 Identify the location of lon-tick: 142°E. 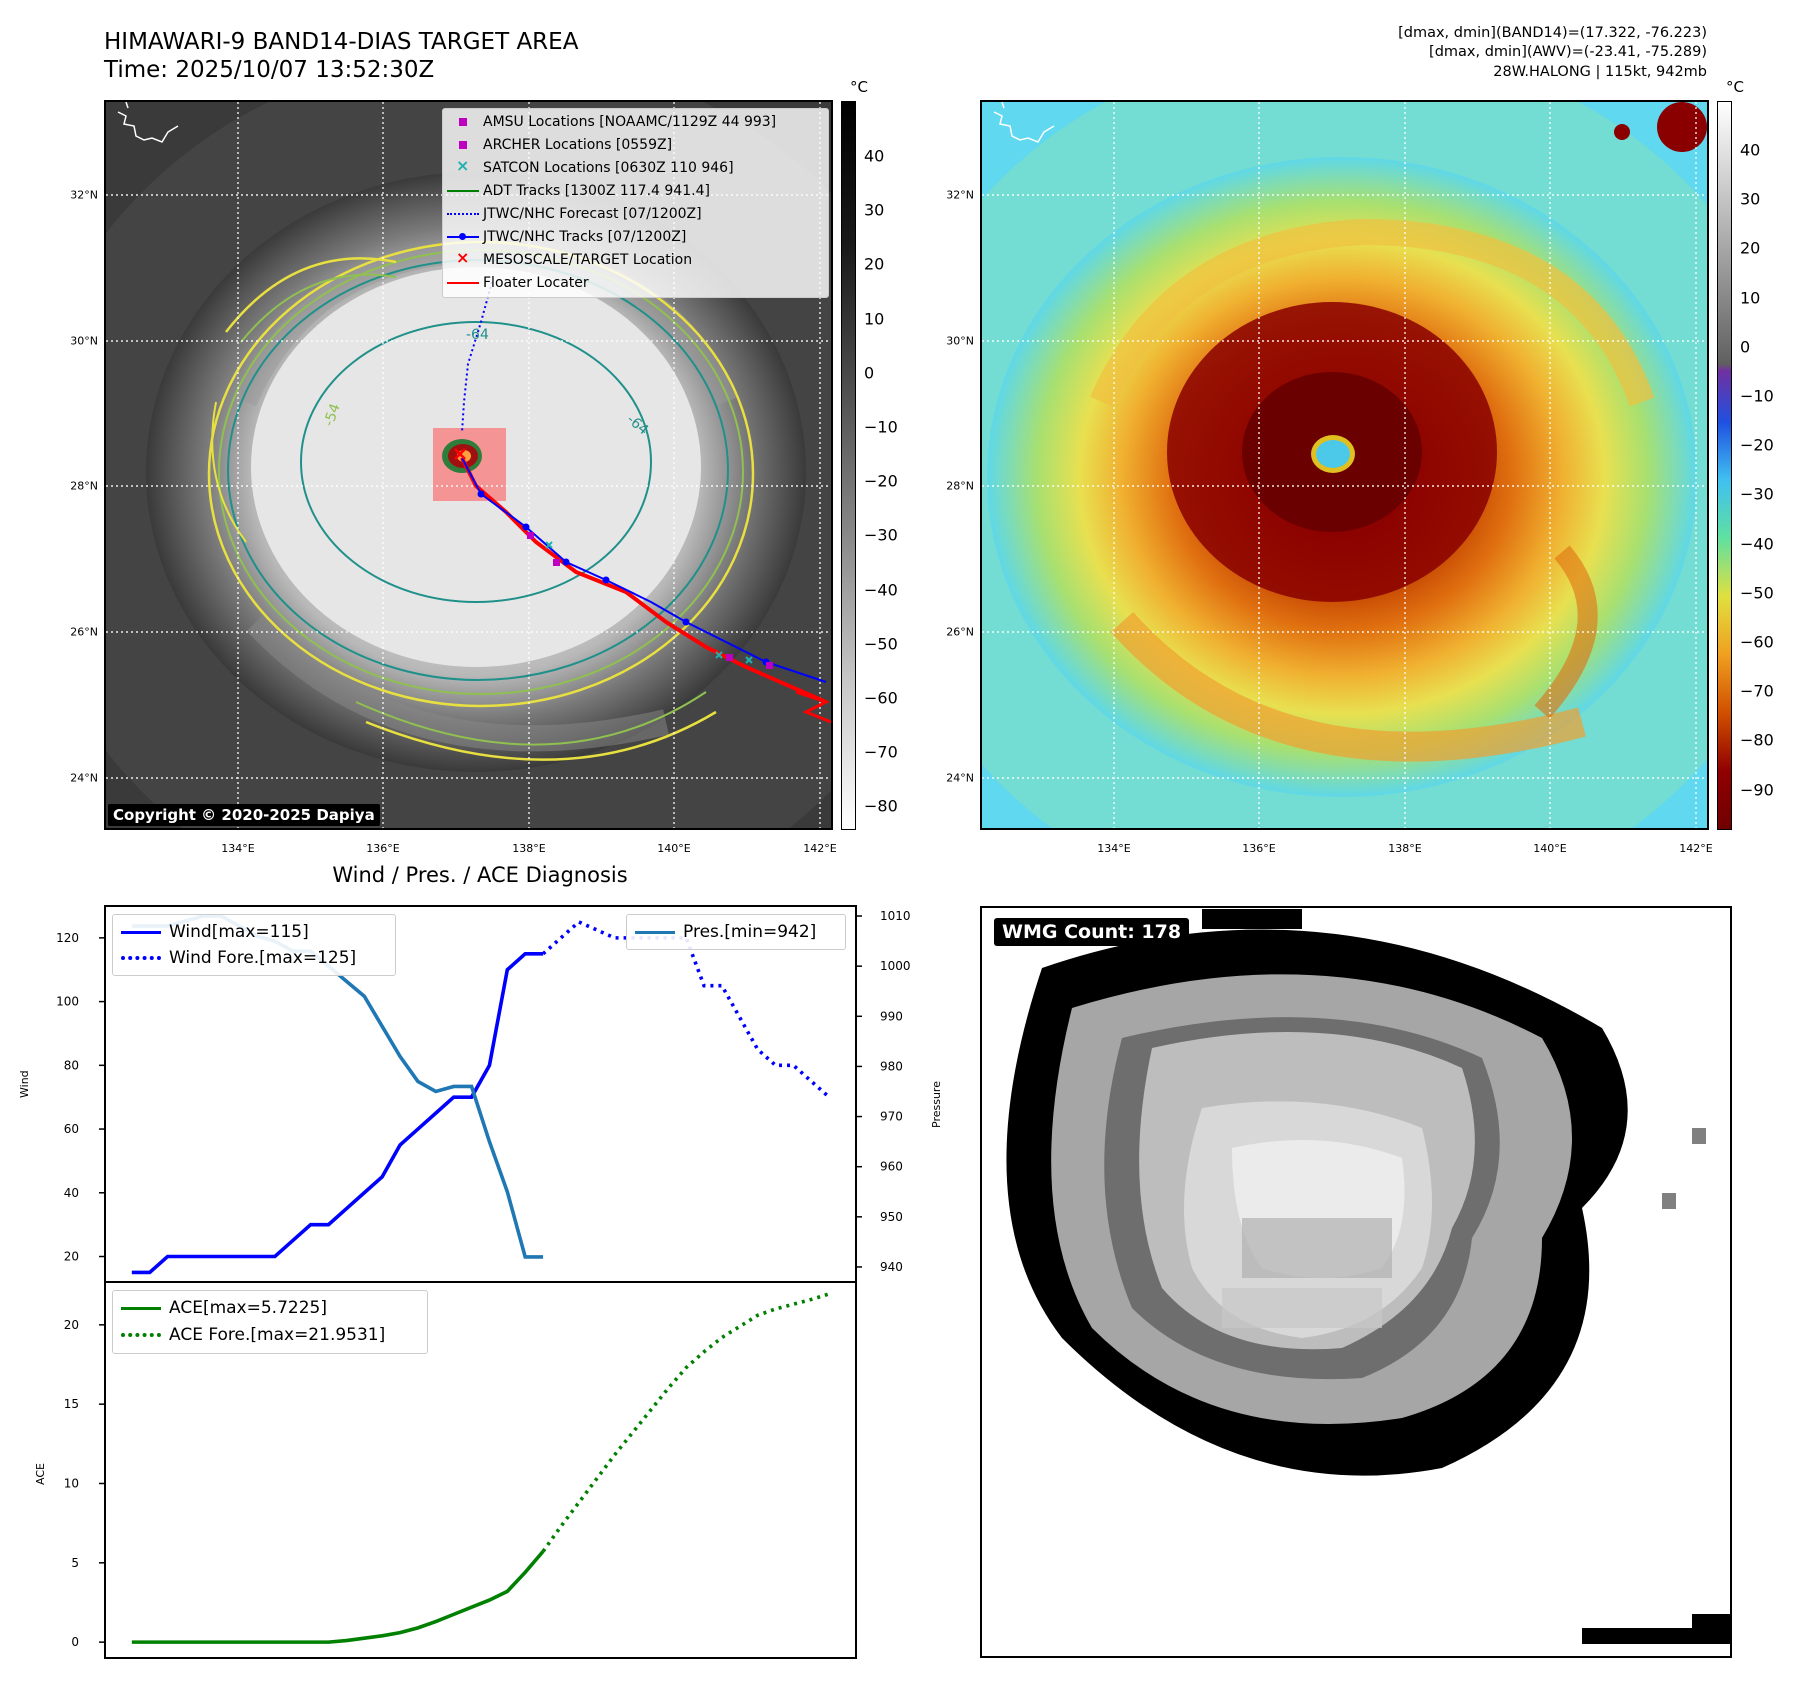
(1696, 848).